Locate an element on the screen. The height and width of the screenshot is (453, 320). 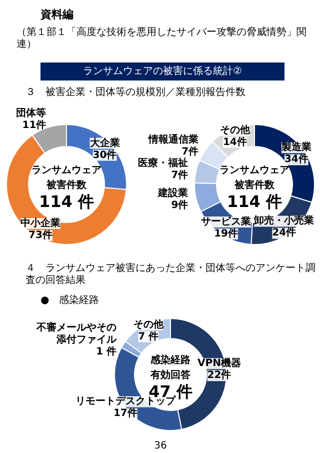
chart-subtitle: ● 感染経路 is located at coordinates (70, 300).